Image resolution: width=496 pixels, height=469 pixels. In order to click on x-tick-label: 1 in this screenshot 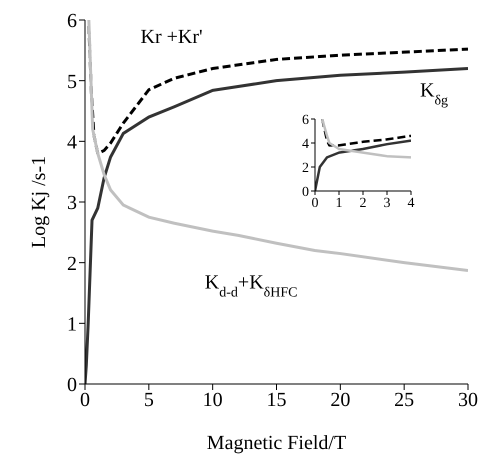, I will do `click(339, 203)`.